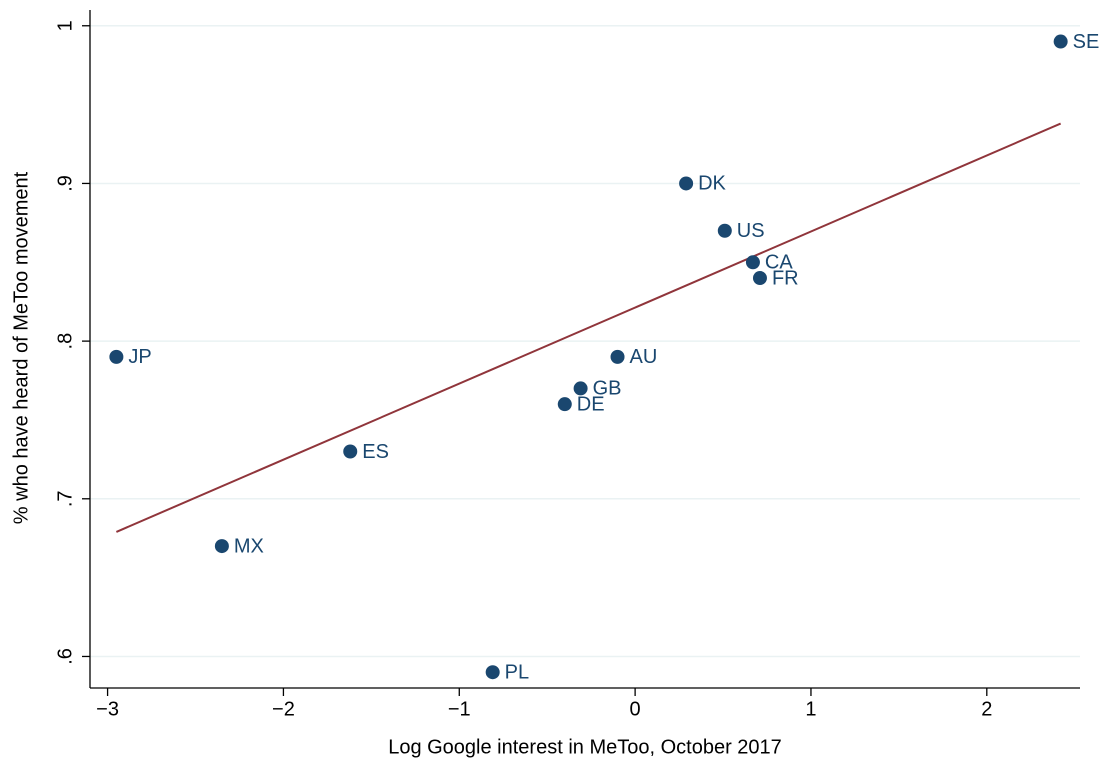  I want to click on y-tick-label: .7, so click(65, 498).